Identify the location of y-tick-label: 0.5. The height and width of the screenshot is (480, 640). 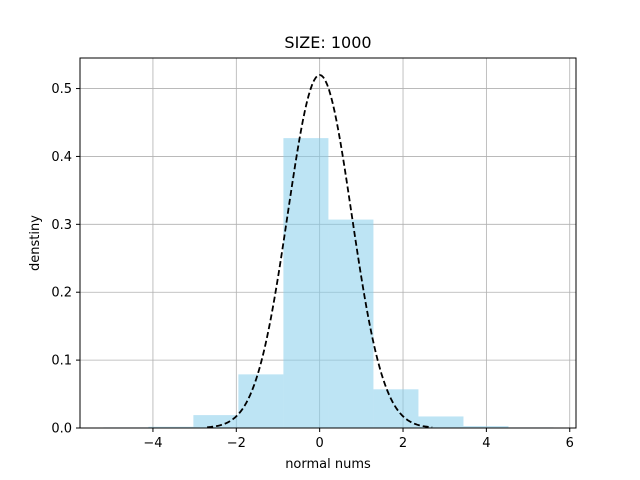
(61, 89).